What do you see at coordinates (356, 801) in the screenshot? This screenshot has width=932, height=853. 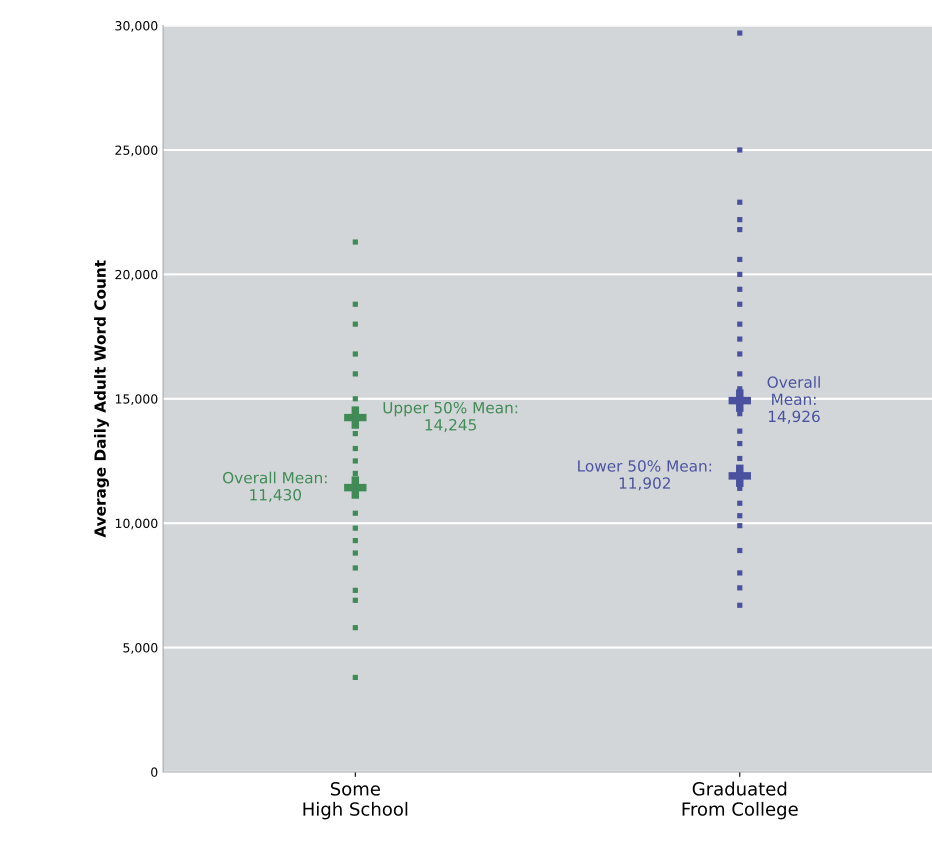 I see `x-tick-label: Some High School` at bounding box center [356, 801].